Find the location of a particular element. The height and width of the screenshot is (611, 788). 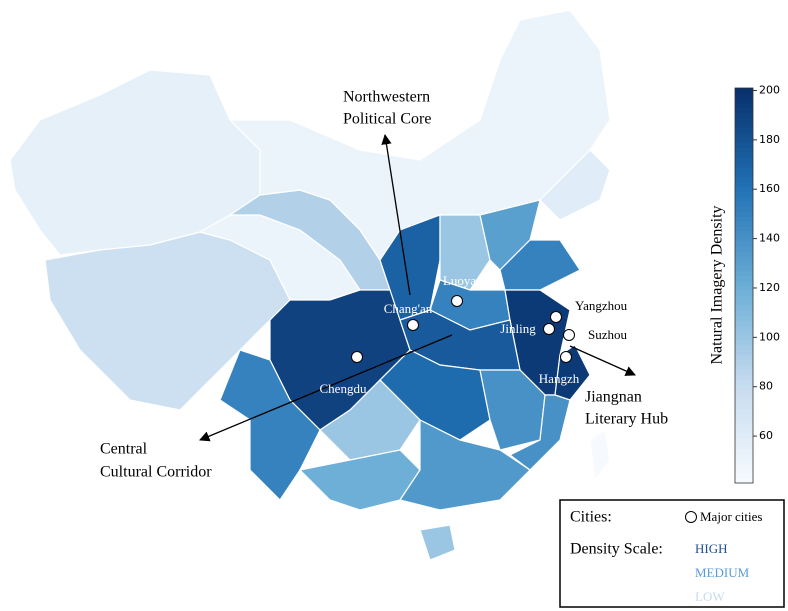

legend-label: Major cities is located at coordinates (731, 516).